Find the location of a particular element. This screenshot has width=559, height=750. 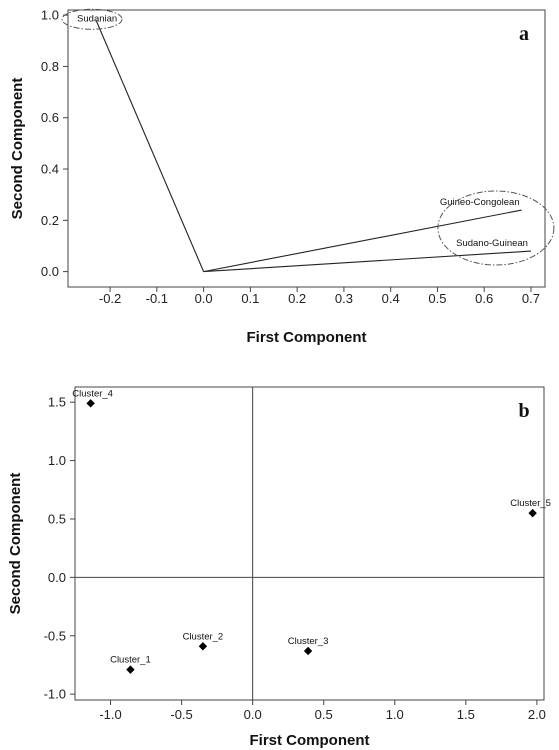

y-tick-label: -0.5 is located at coordinates (55, 635).